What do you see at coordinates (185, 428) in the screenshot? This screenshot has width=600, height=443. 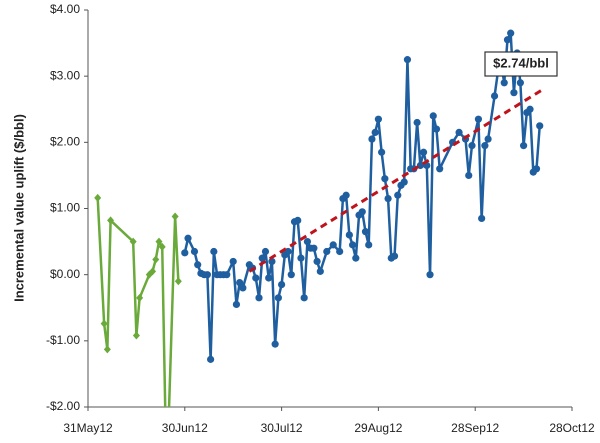 I see `x-tick-label: 30Jun12` at bounding box center [185, 428].